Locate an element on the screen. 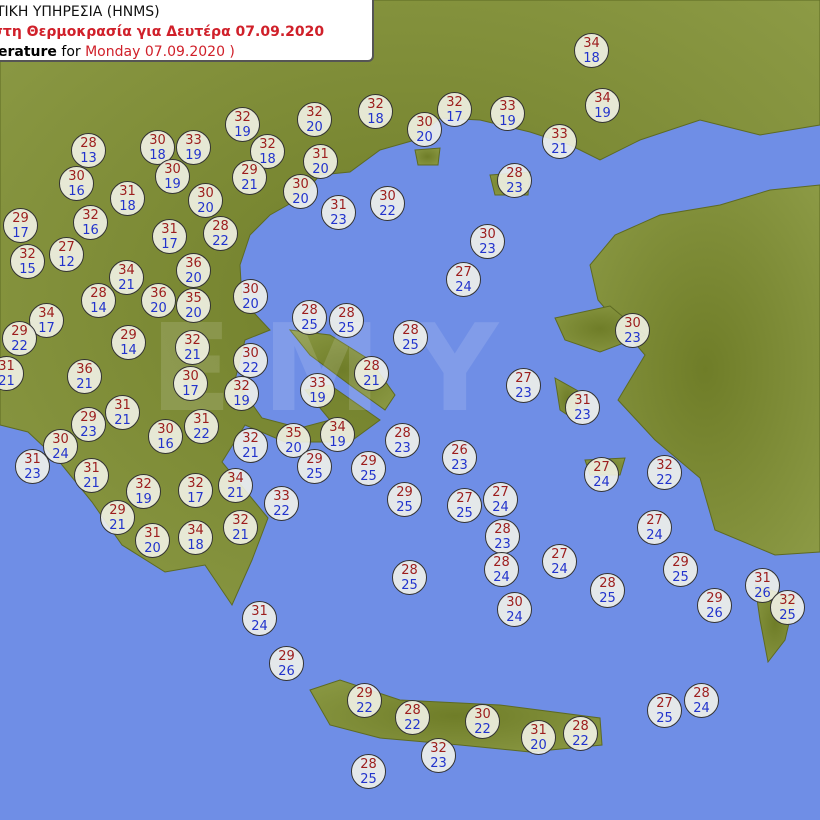 The width and height of the screenshot is (820, 820). station-marker: 31 18 is located at coordinates (127, 198).